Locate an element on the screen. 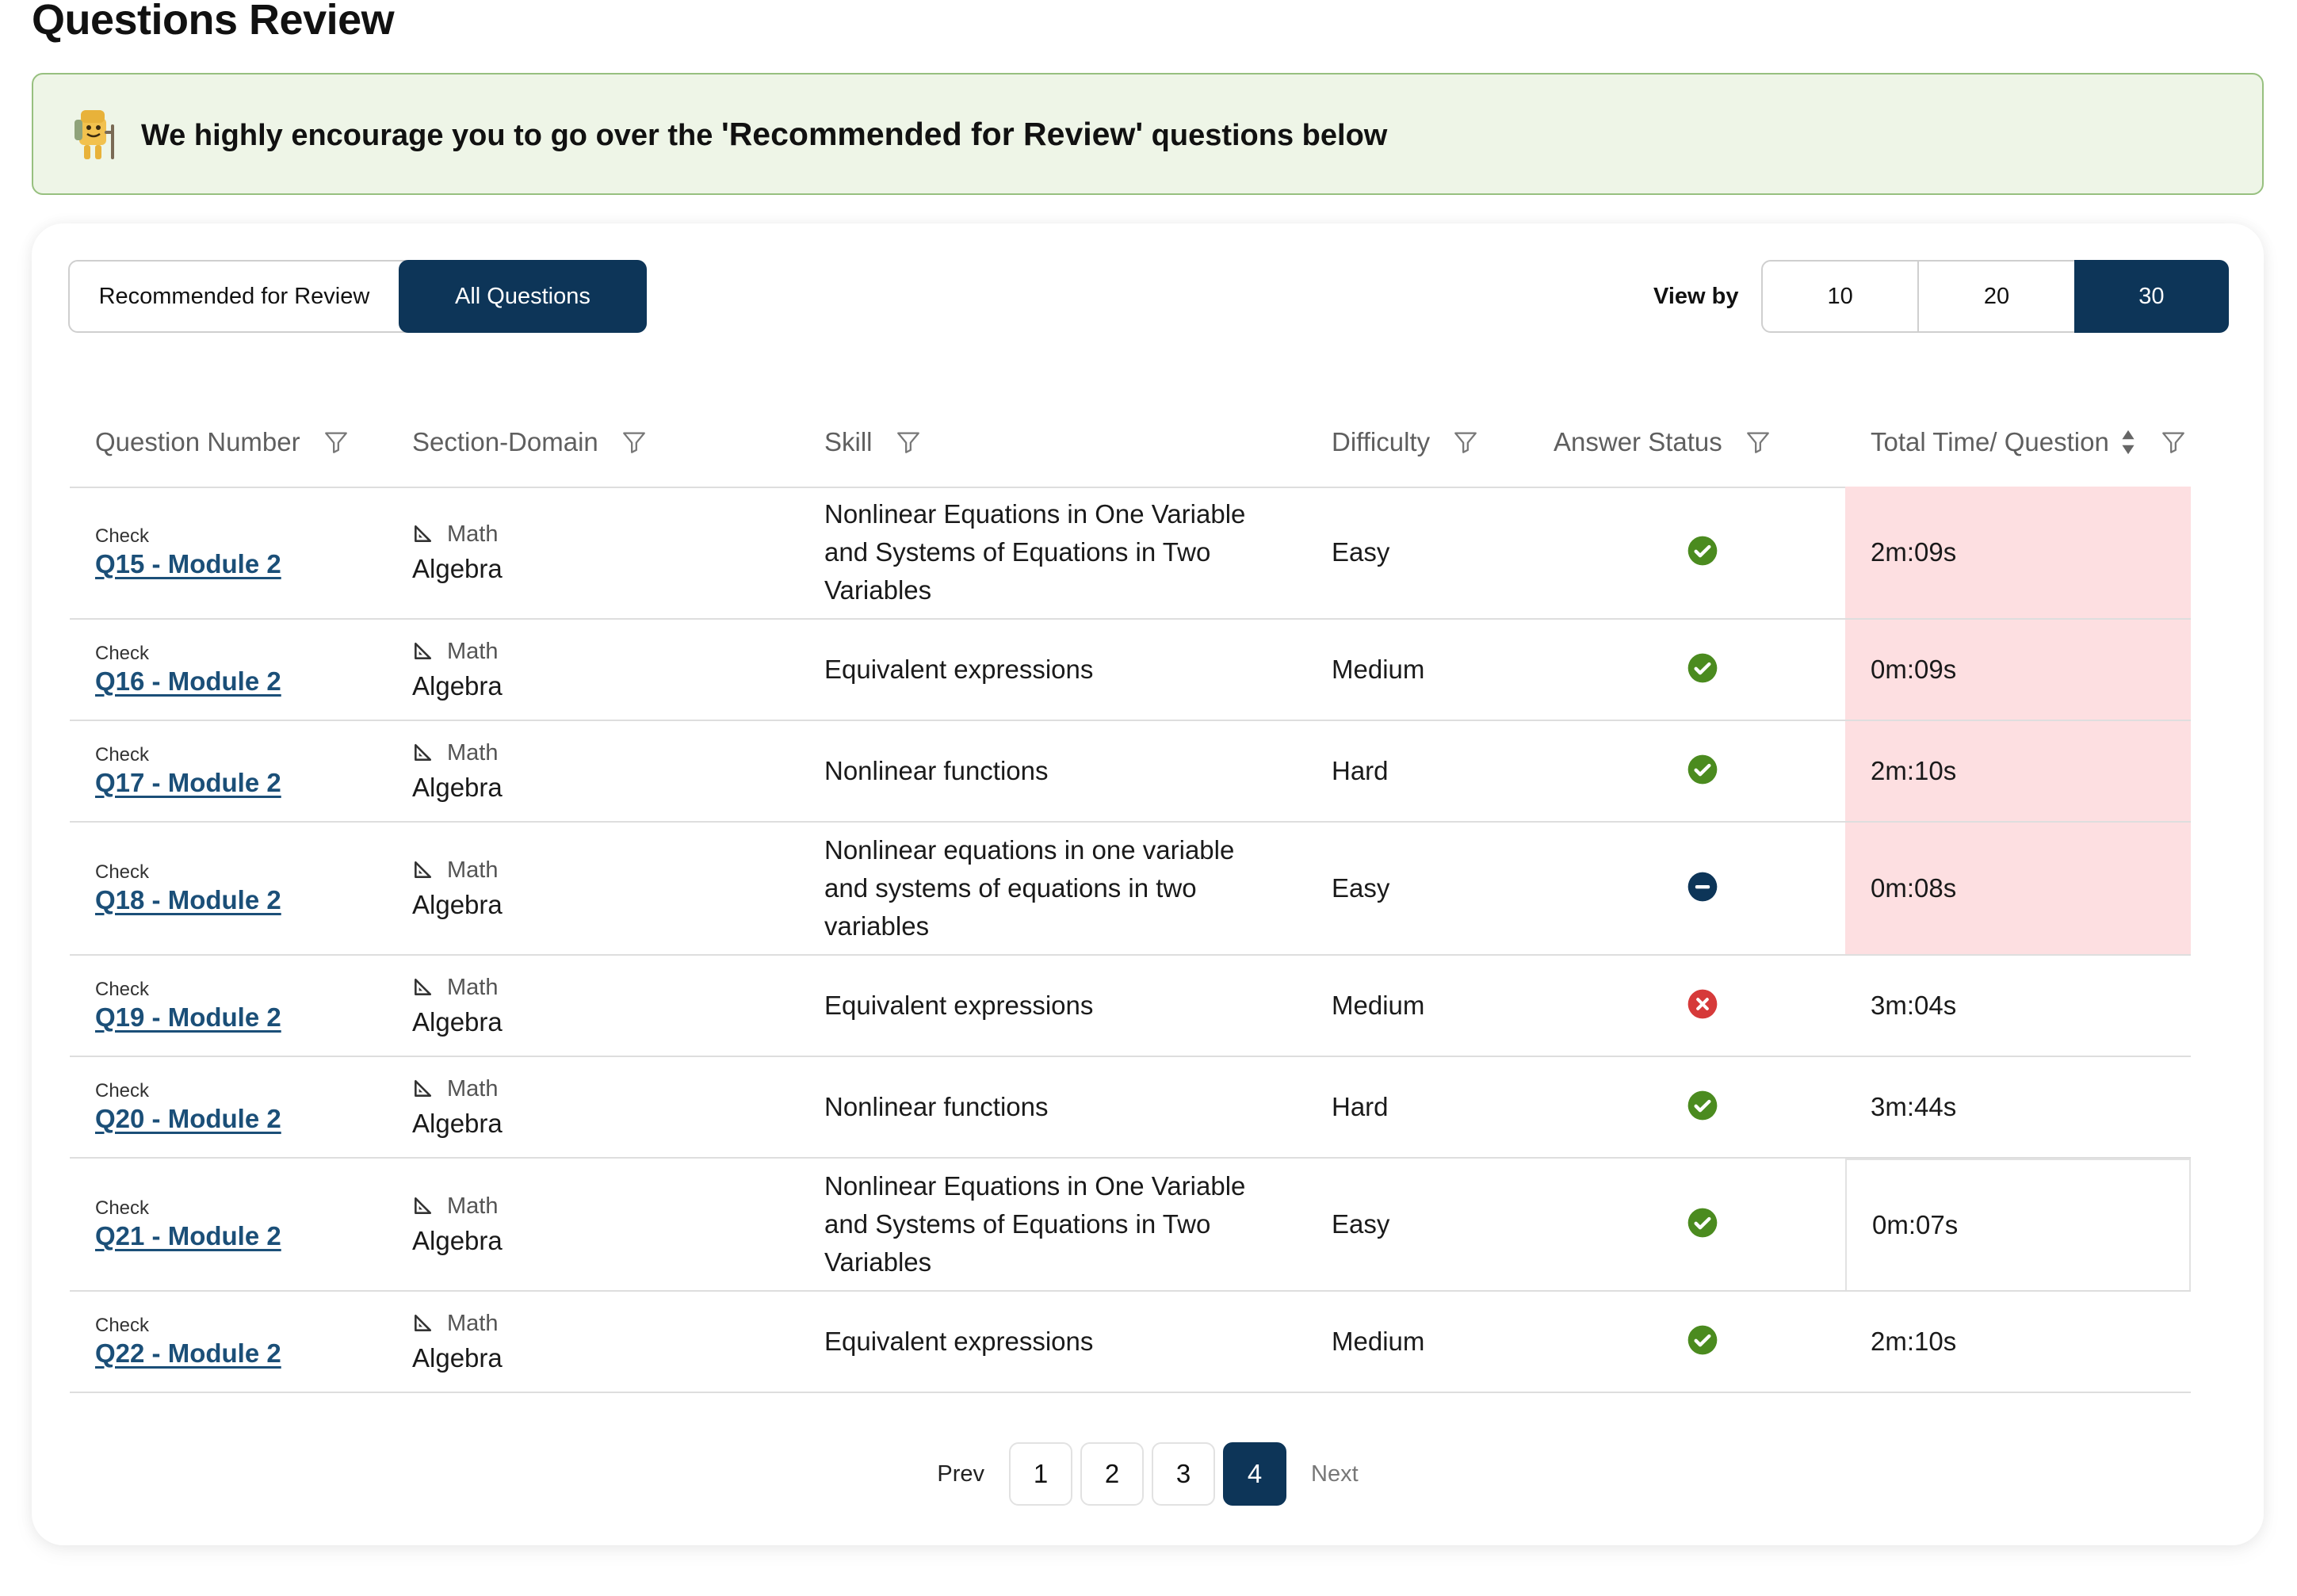 This screenshot has height=1596, width=2297. section-label: Math is located at coordinates (458, 753).